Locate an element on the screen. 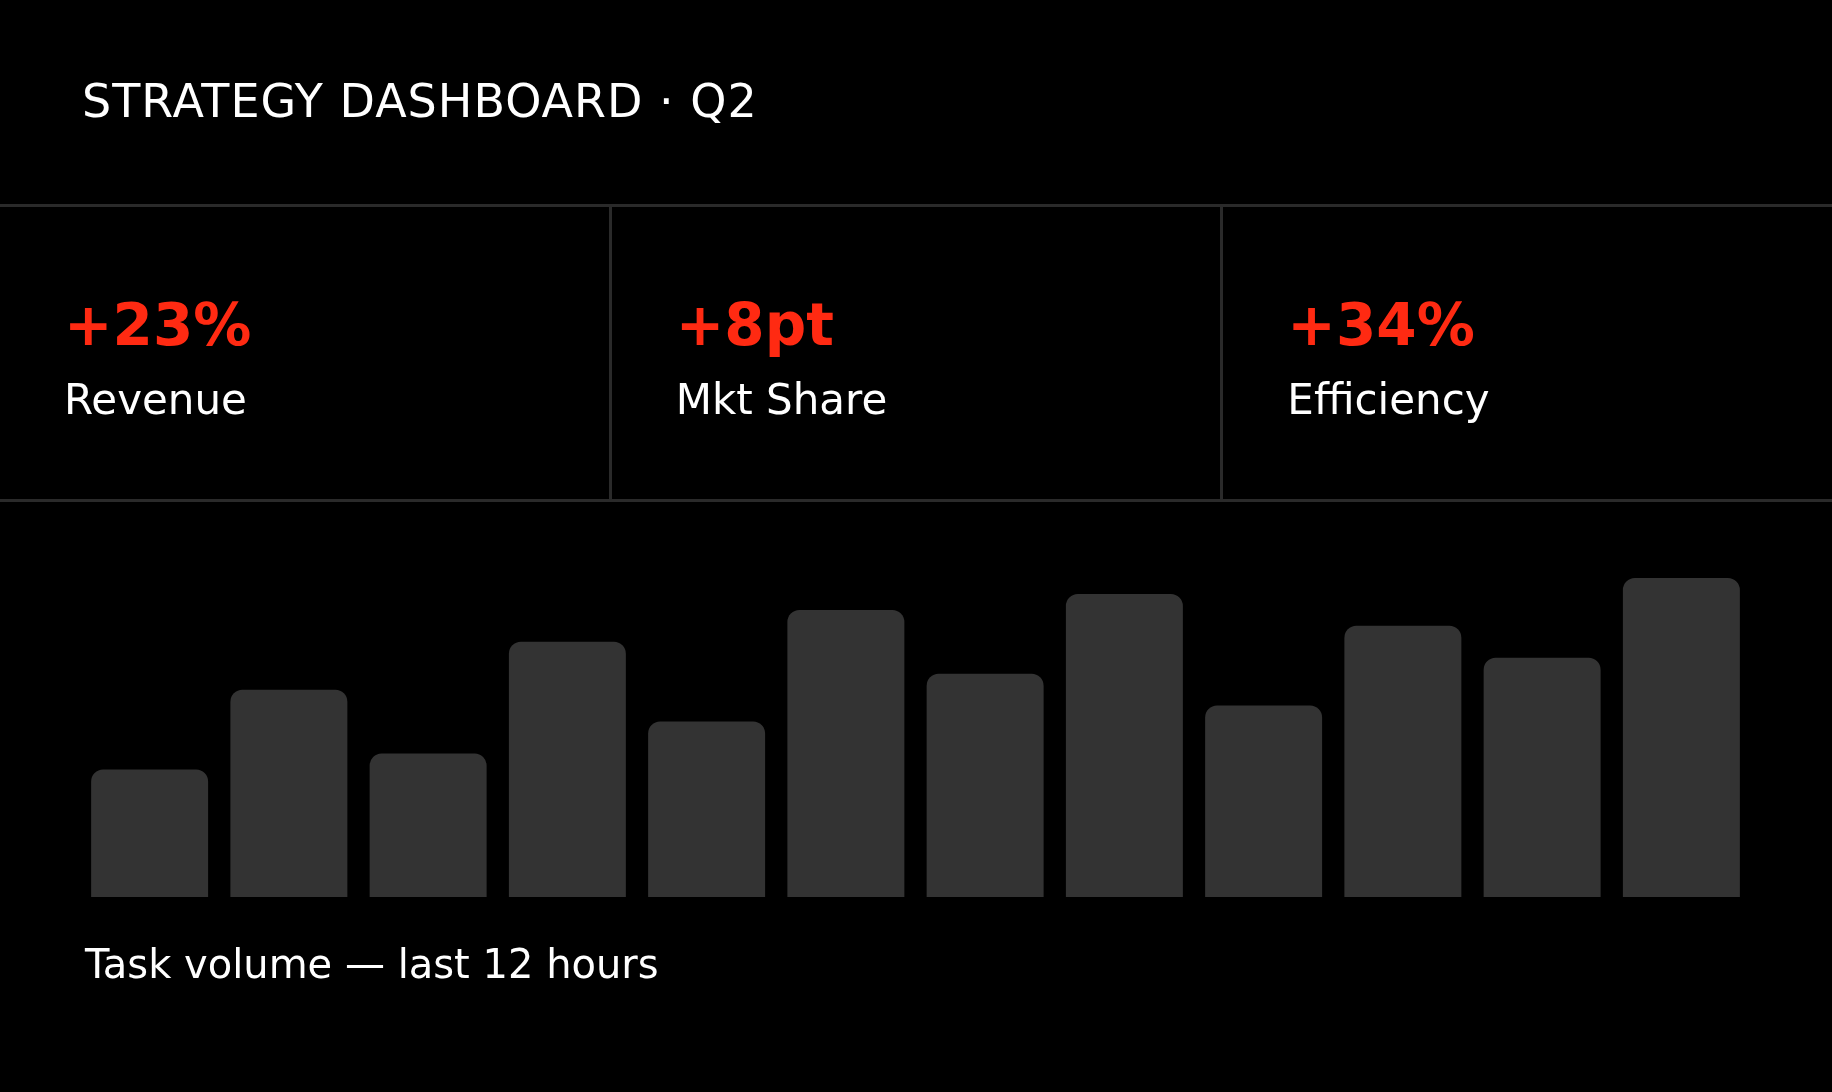 This screenshot has width=1832, height=1092. category-label: Efficiency is located at coordinates (1388, 399).